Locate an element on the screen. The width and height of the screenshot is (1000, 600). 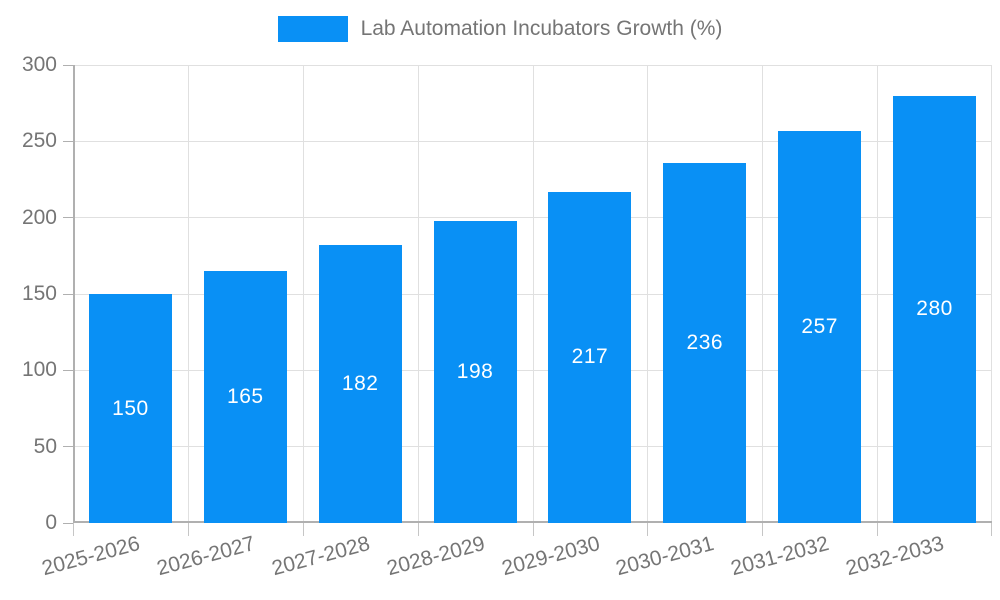
x-tick-label: 2031-2032 is located at coordinates (780, 556).